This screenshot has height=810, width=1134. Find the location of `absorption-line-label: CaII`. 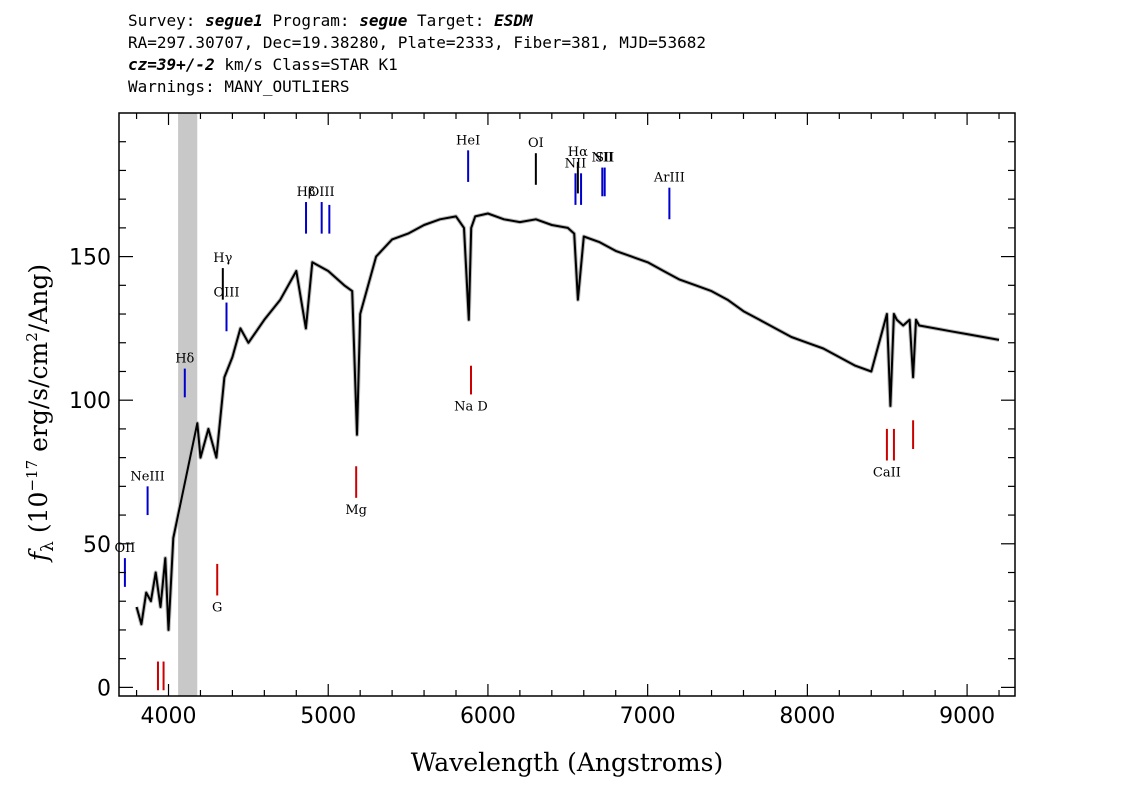

absorption-line-label: CaII is located at coordinates (887, 473).